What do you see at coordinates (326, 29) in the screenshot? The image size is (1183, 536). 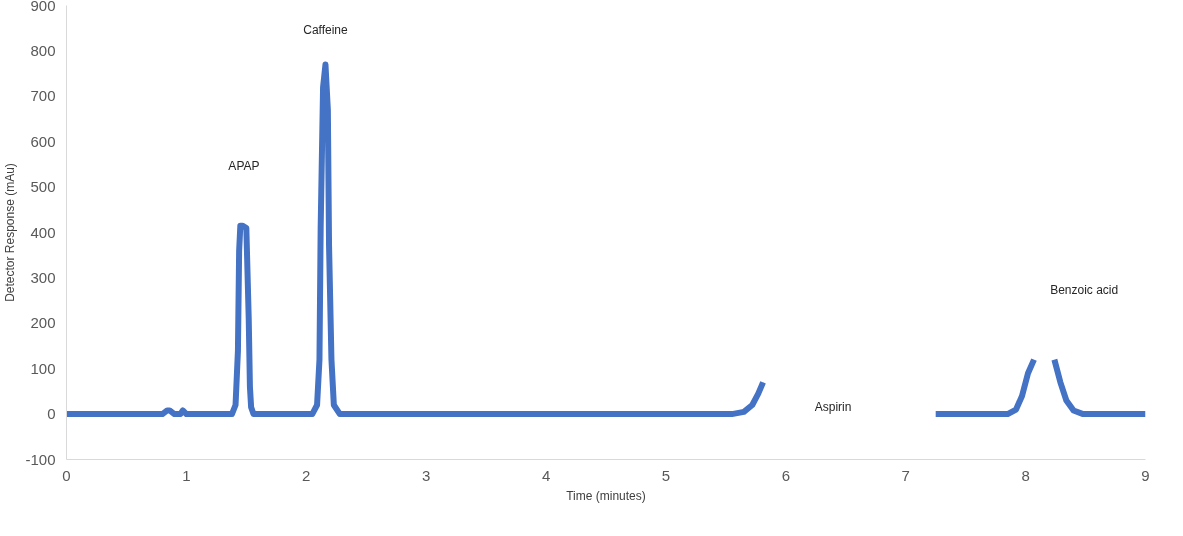 I see `annotation: Caffeine` at bounding box center [326, 29].